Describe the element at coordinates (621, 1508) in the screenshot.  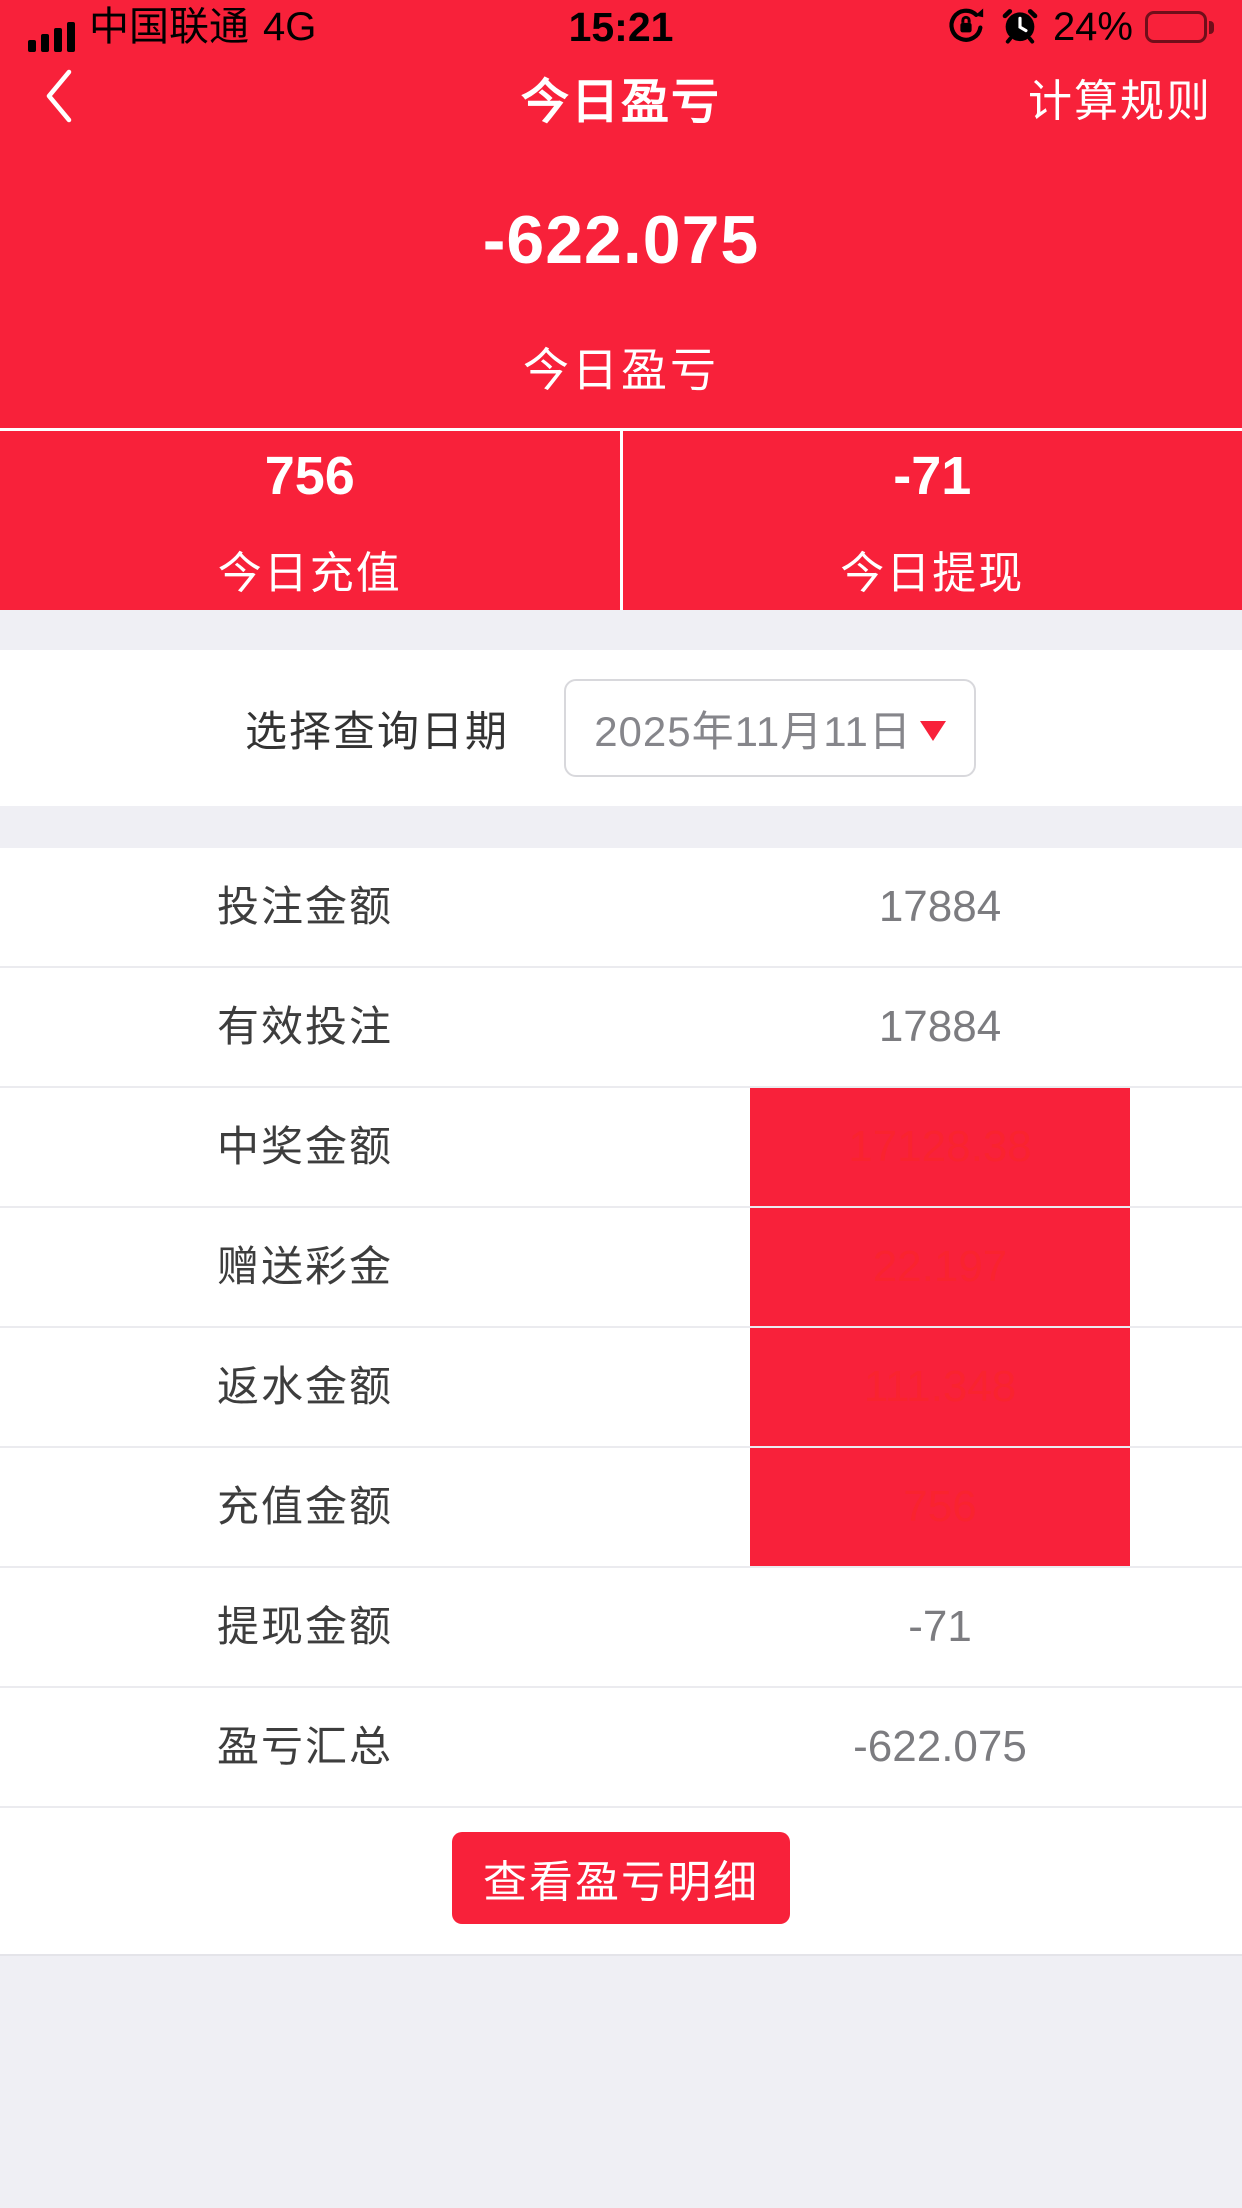
I see `table-row: 充值金额 756` at that location.